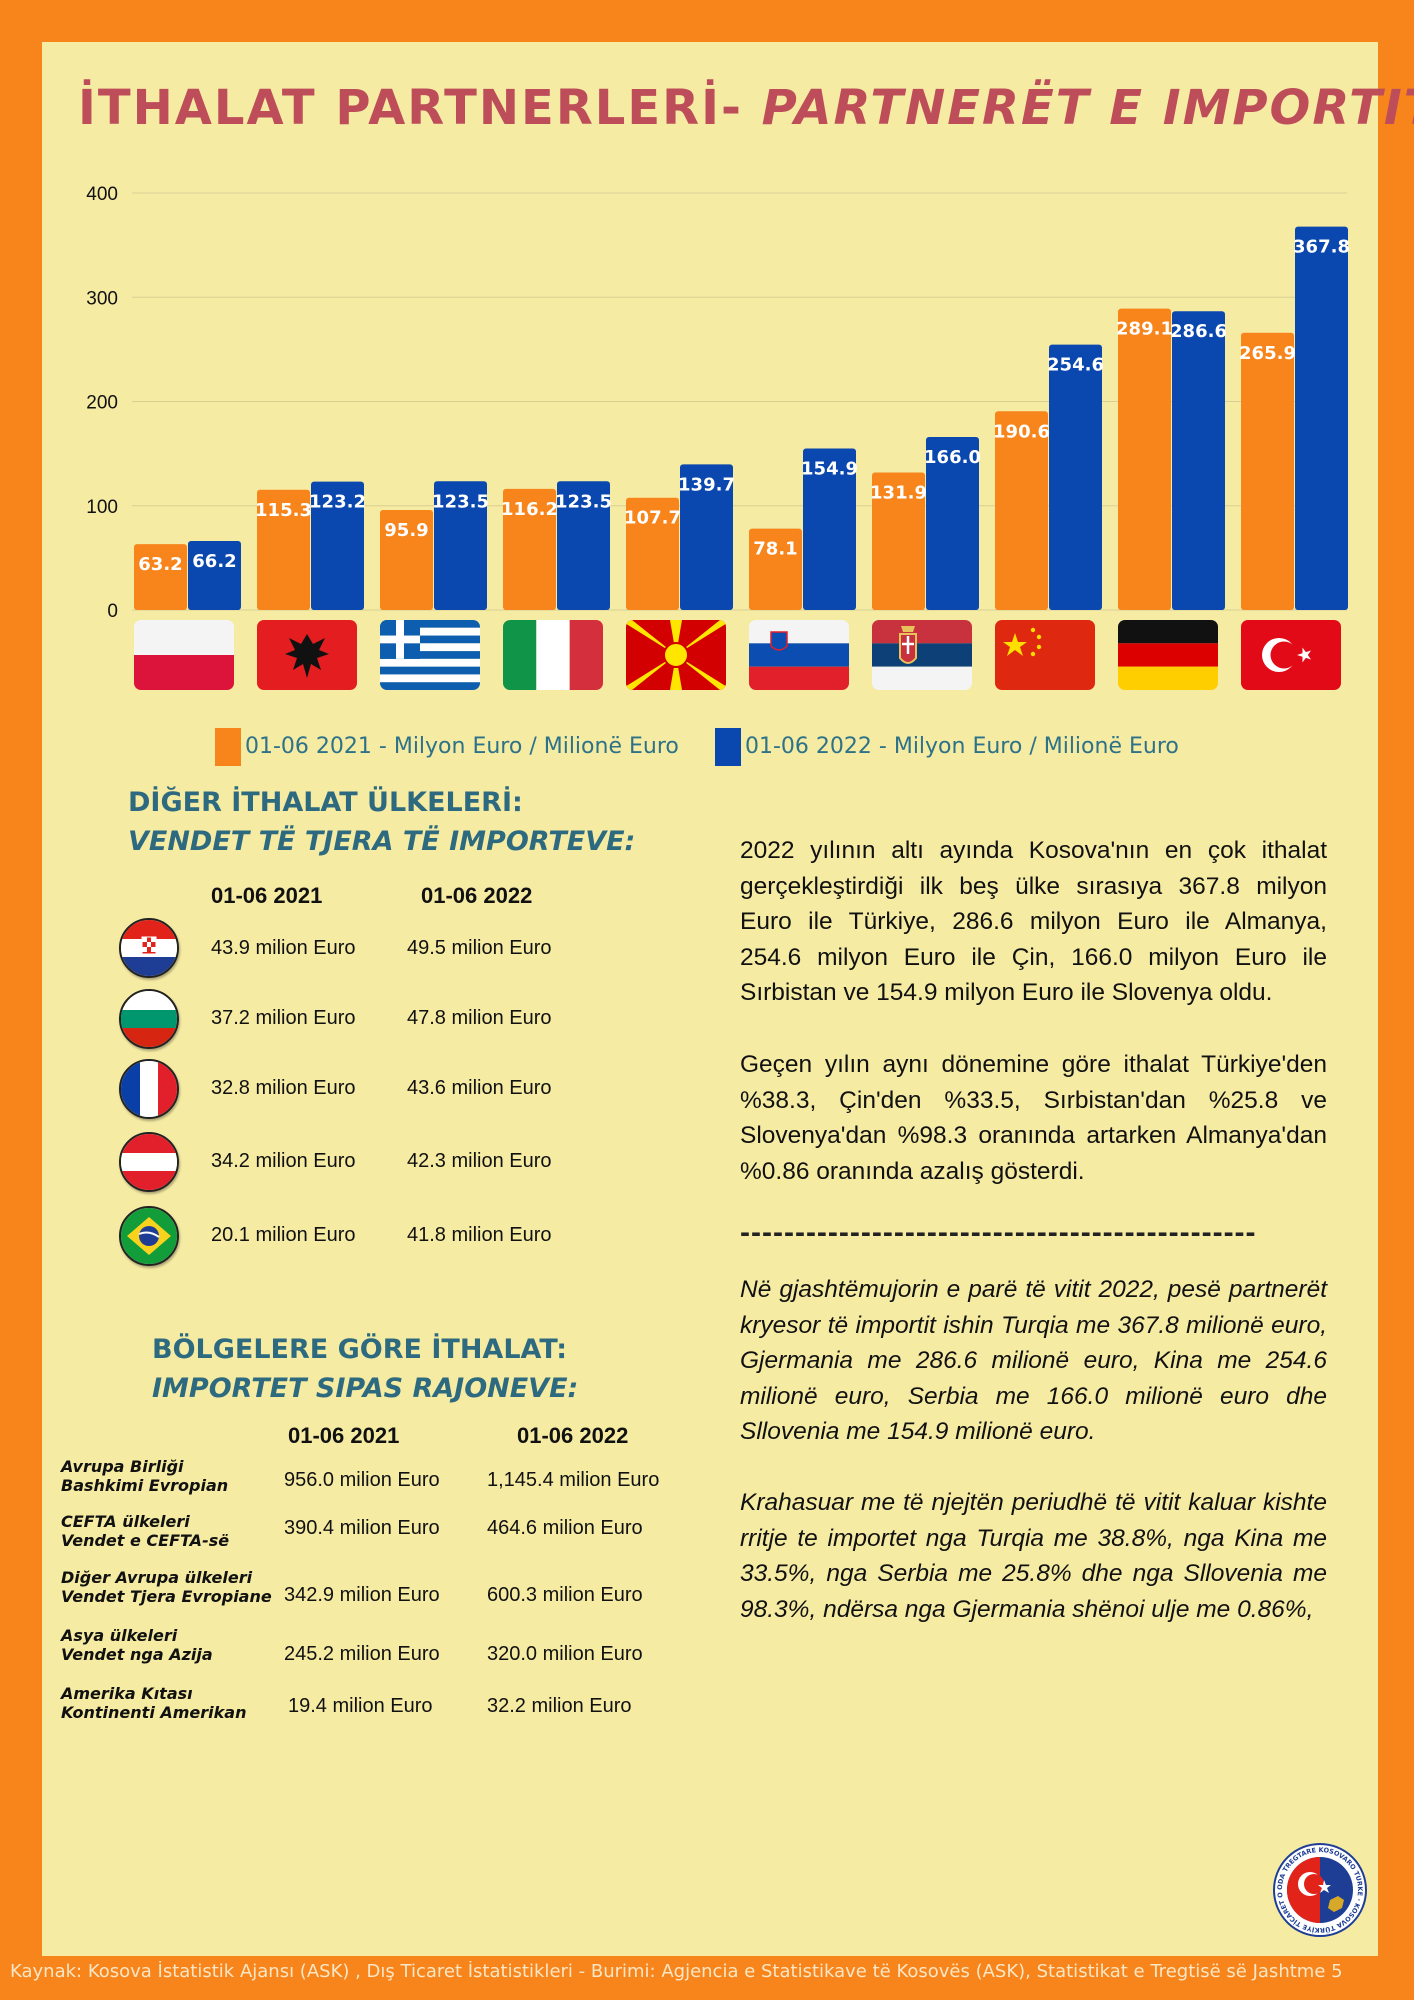 The height and width of the screenshot is (2000, 1414). What do you see at coordinates (1168, 655) in the screenshot?
I see `germany-flag-icon` at bounding box center [1168, 655].